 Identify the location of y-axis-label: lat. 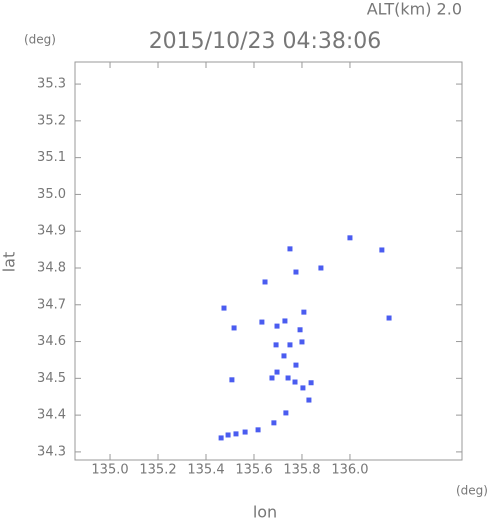
(9, 262).